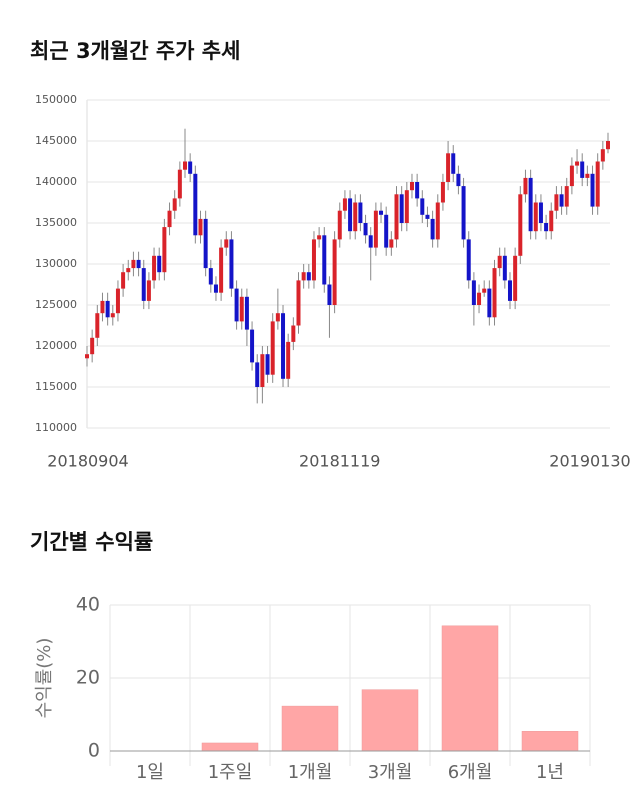  I want to click on y-tick-label: 150000, so click(56, 99).